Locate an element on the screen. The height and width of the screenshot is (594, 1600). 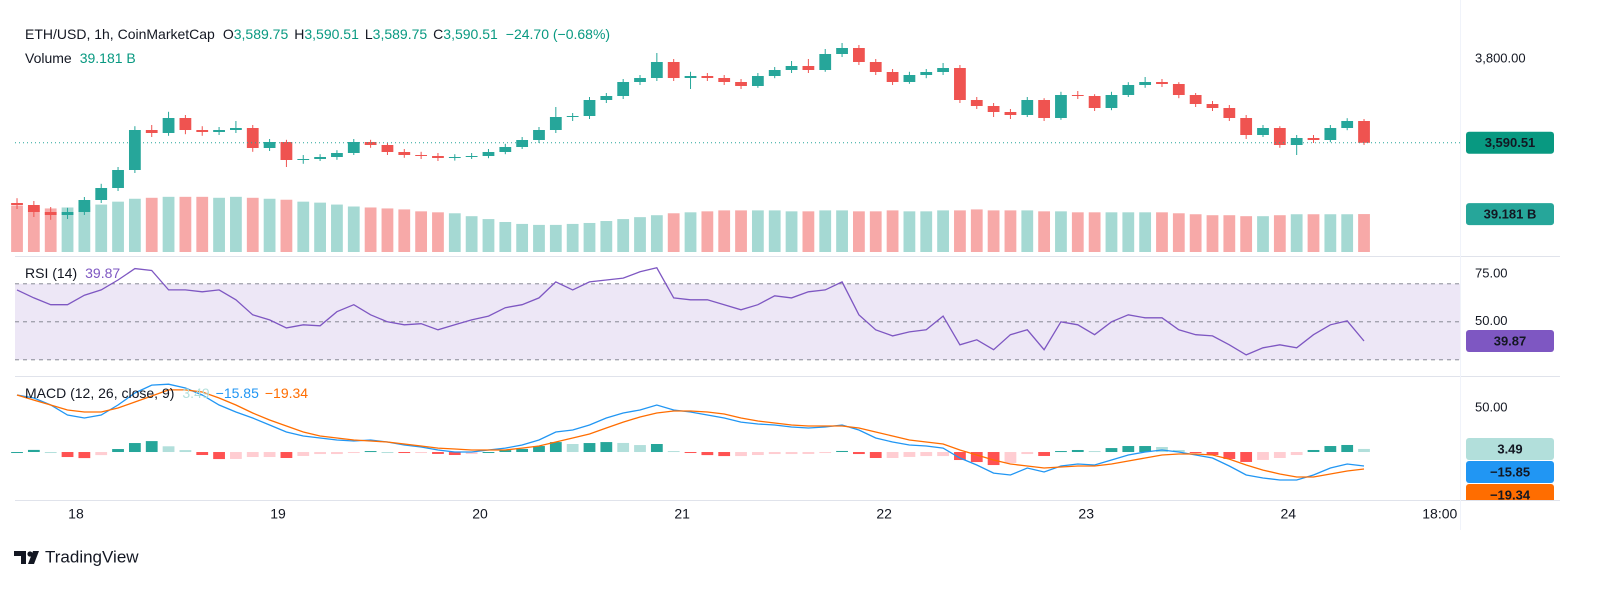
volume-tag: 39.181 B is located at coordinates (1510, 214).